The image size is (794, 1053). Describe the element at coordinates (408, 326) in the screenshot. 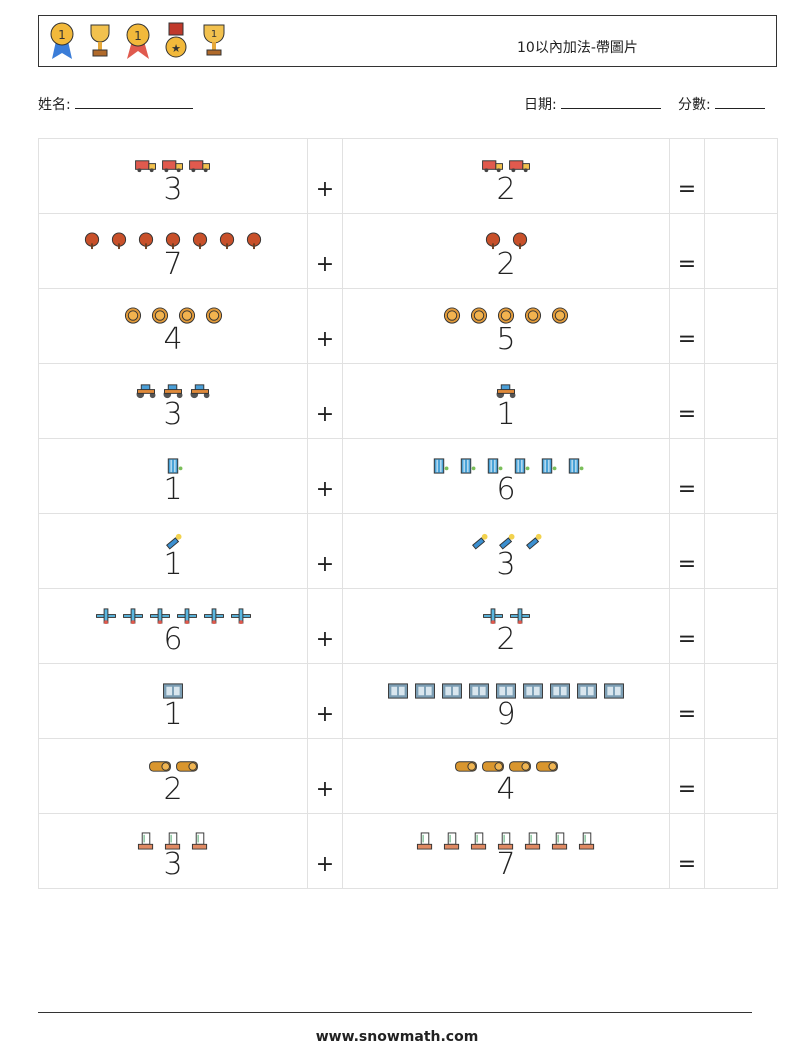

I see `problem-row: 4 +5 =` at that location.